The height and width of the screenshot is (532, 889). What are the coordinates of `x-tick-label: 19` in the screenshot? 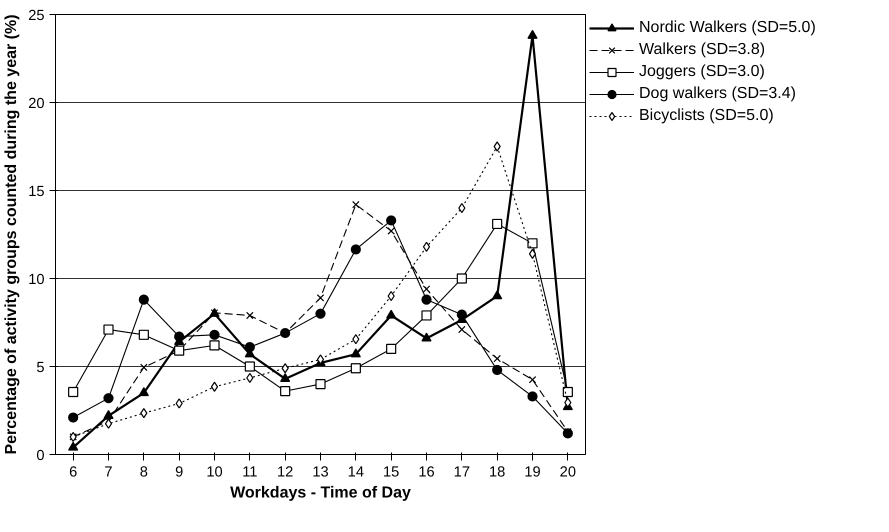 It's located at (532, 472).